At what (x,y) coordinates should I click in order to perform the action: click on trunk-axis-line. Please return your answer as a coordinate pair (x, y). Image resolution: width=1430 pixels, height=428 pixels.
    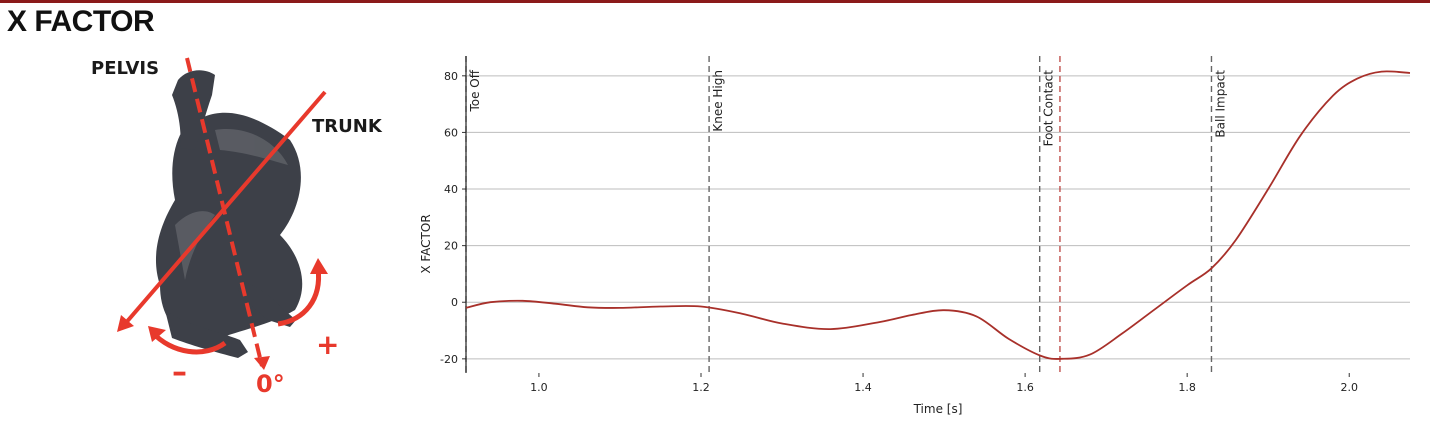
    Looking at the image, I should click on (224, 208).